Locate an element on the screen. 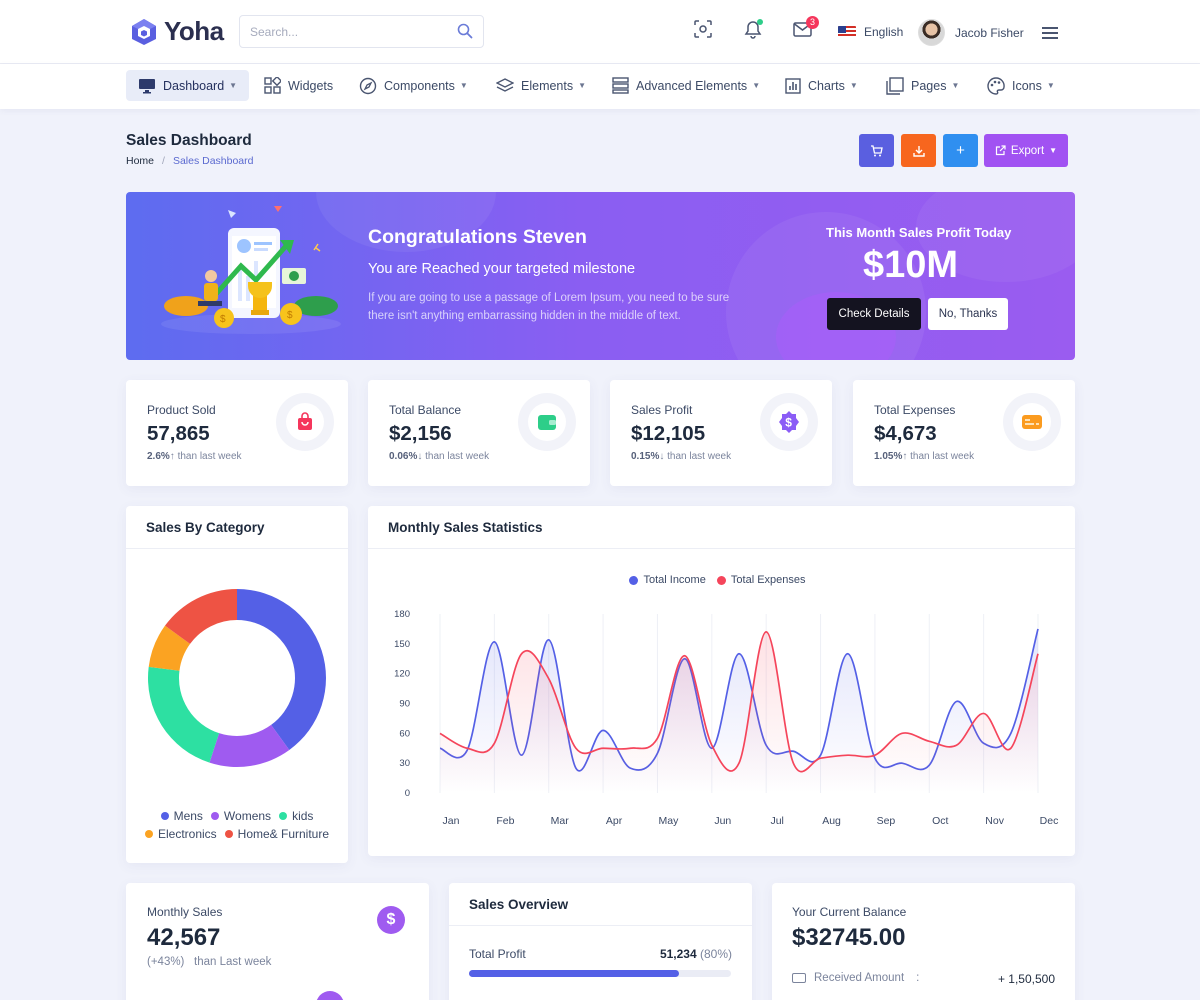 The image size is (1200, 1000). breadcrumb-current: Sales Dashboard is located at coordinates (213, 161).